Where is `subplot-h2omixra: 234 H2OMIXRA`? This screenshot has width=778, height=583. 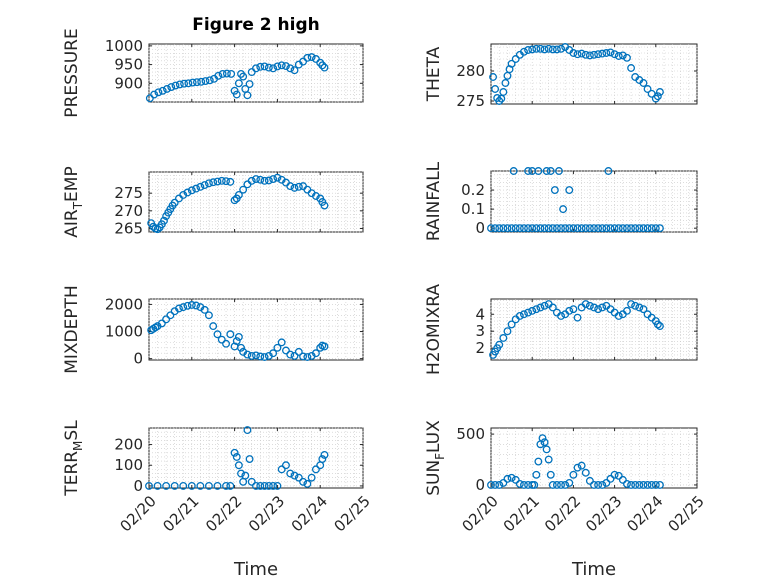
subplot-h2omixra: 234 H2OMIXRA is located at coordinates (561, 329).